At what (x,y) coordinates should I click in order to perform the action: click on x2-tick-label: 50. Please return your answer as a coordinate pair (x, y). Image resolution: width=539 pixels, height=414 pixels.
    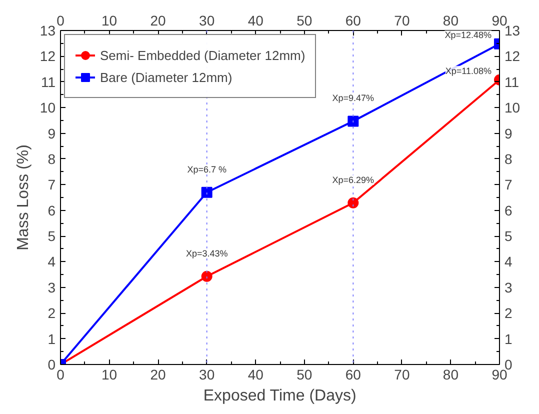
    Looking at the image, I should click on (304, 374).